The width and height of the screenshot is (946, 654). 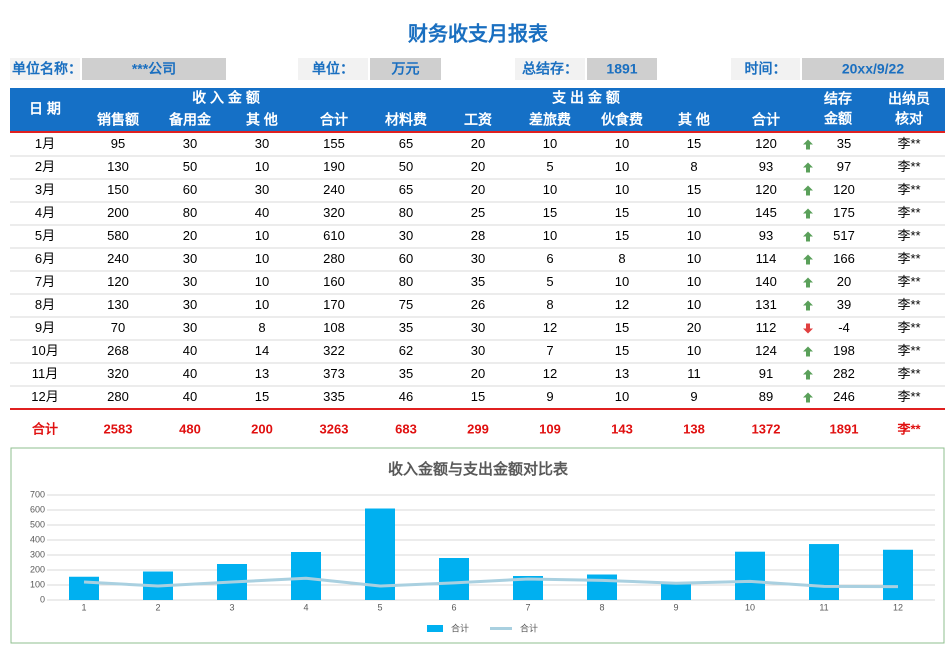 What do you see at coordinates (406, 120) in the screenshot?
I see `header-column: 材料费` at bounding box center [406, 120].